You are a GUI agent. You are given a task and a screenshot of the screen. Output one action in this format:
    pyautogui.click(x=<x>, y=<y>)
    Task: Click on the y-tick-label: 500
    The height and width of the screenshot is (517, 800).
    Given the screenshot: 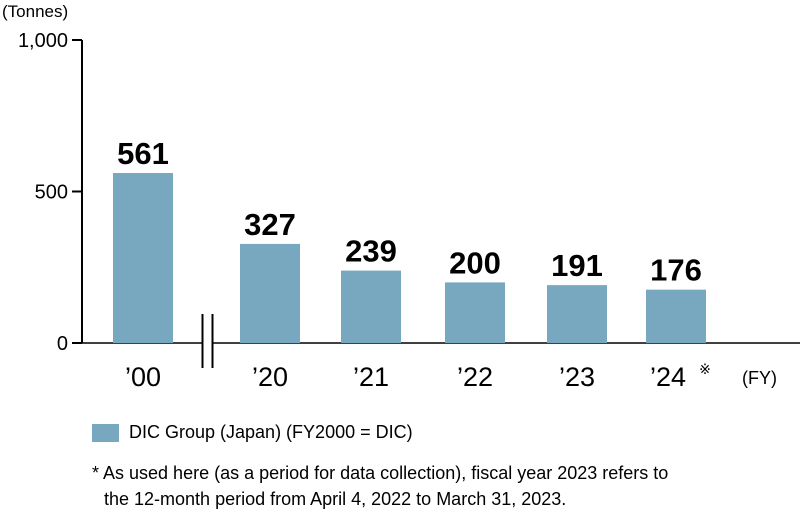 What is the action you would take?
    pyautogui.click(x=51, y=193)
    